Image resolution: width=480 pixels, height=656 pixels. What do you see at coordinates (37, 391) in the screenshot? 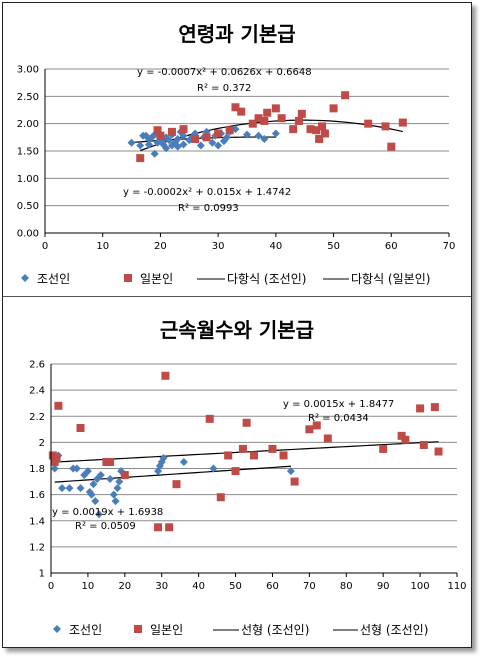
I see `y-tick-label: 2.4` at bounding box center [37, 391].